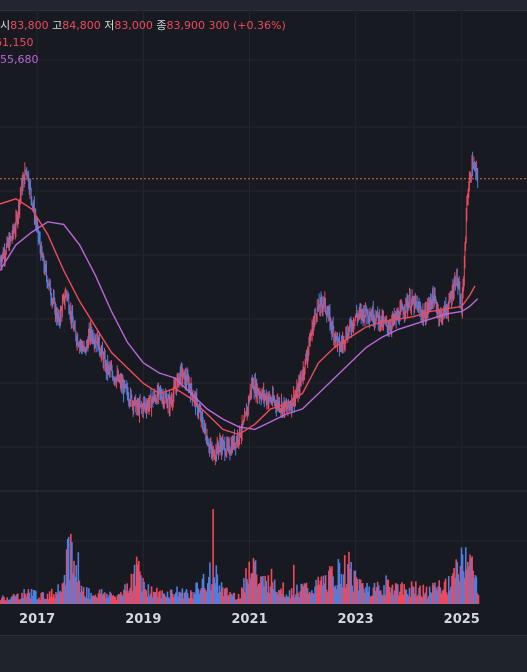 The height and width of the screenshot is (672, 527). I want to click on ma-long-legend: 55,680, so click(19, 59).